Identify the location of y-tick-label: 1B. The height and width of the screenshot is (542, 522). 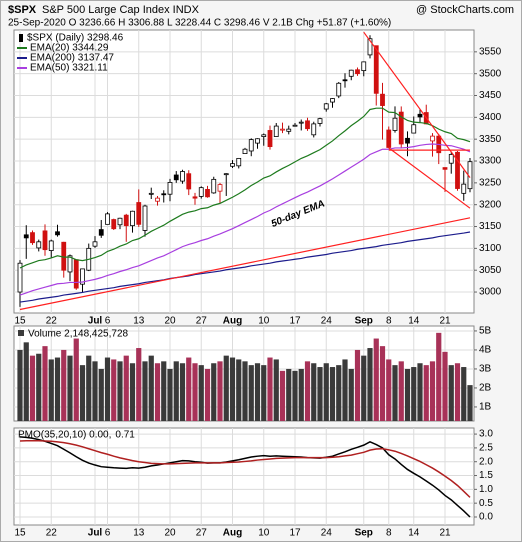
(485, 407).